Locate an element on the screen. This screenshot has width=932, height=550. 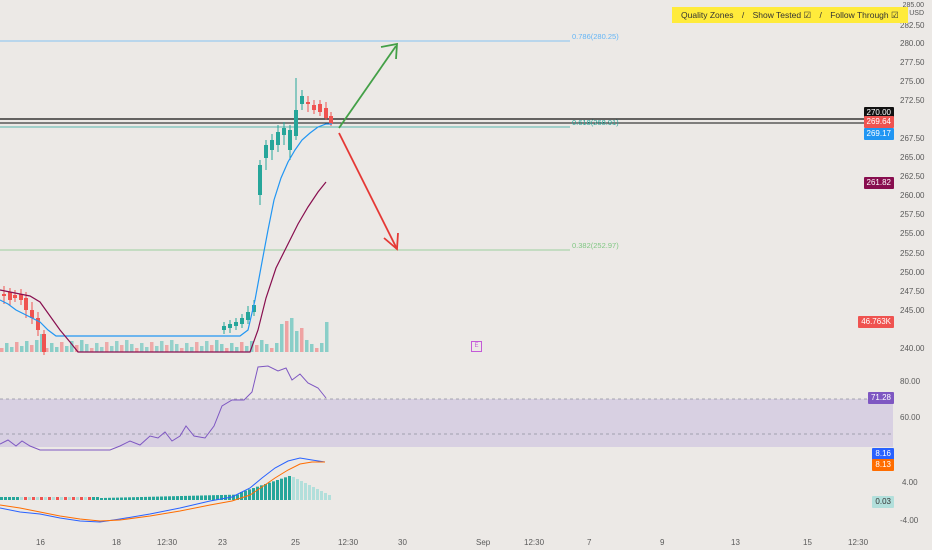
macd-tick: -4.00 is located at coordinates (909, 520).